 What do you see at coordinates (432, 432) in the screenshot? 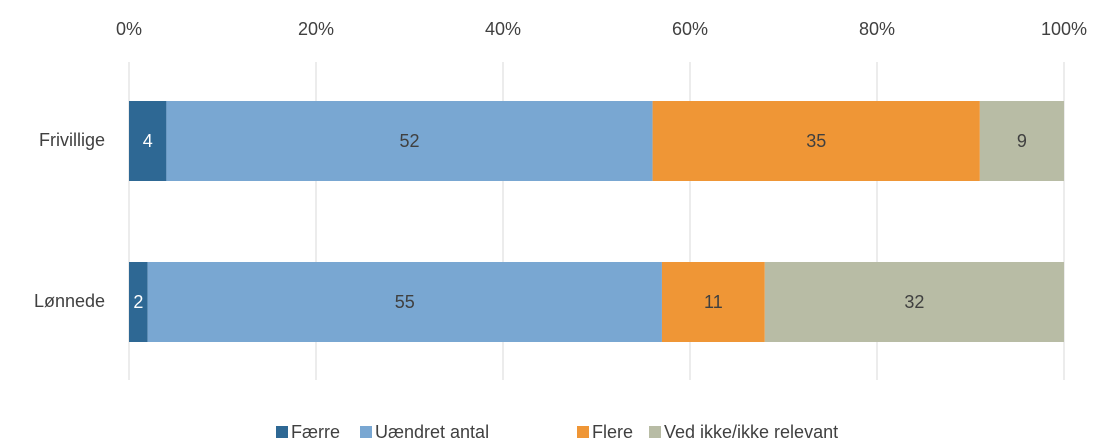
I see `legend-label: Uændret antal` at bounding box center [432, 432].